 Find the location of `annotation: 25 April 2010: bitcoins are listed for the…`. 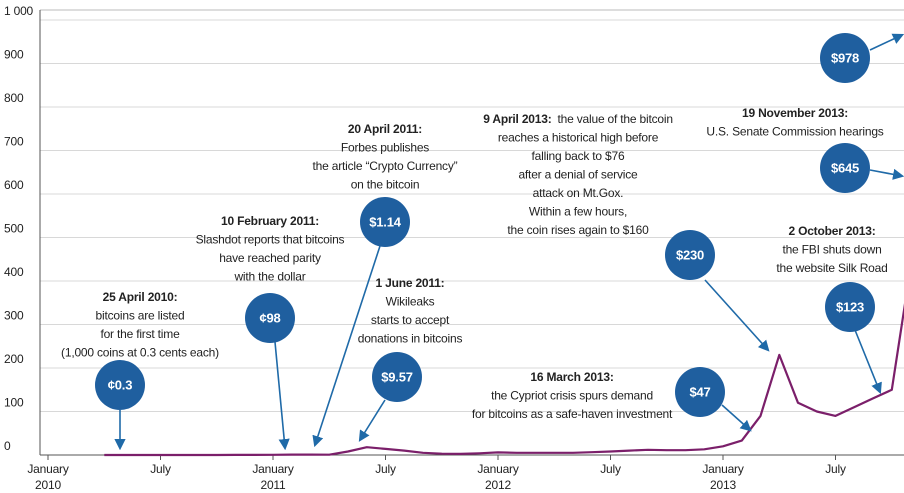

annotation: 25 April 2010: bitcoins are listed for the… is located at coordinates (140, 370).